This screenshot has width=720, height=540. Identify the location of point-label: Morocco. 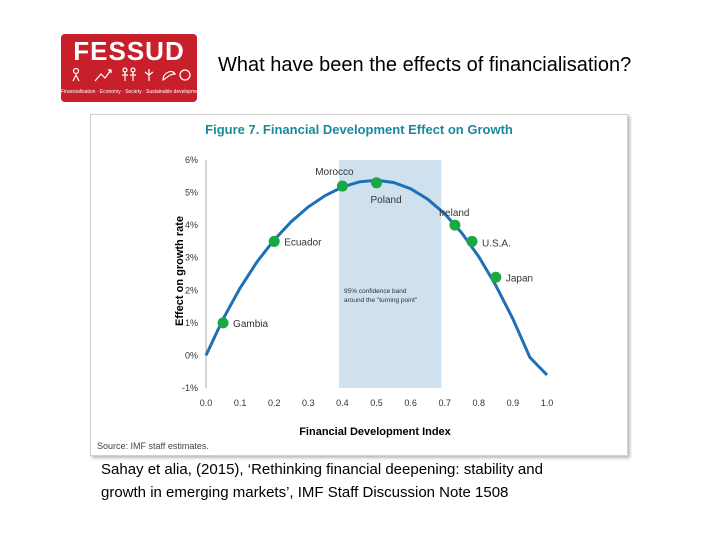
(334, 172).